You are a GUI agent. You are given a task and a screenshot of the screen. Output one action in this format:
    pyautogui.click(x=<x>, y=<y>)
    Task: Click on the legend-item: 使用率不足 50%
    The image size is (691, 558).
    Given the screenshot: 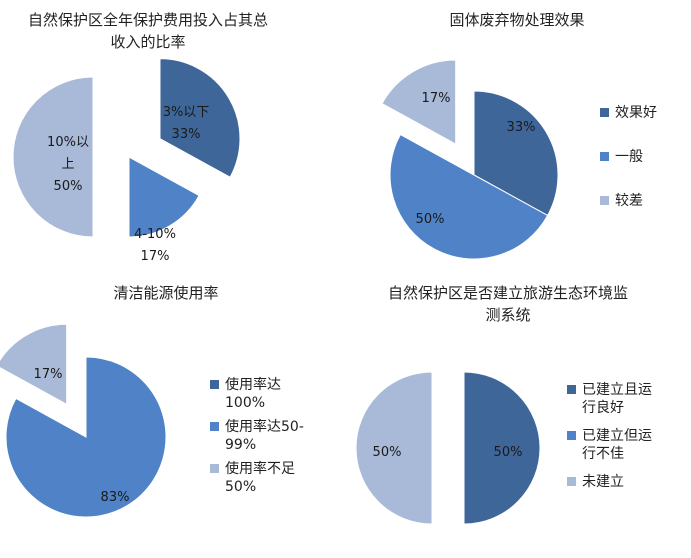 What is the action you would take?
    pyautogui.click(x=257, y=478)
    